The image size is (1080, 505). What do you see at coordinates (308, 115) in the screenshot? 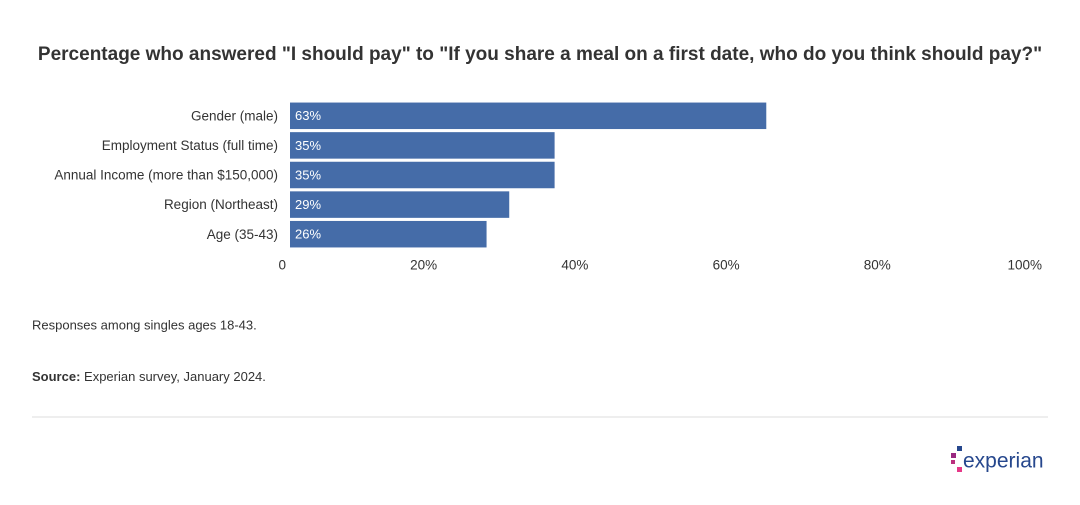
I see `value-label: 63%` at bounding box center [308, 115].